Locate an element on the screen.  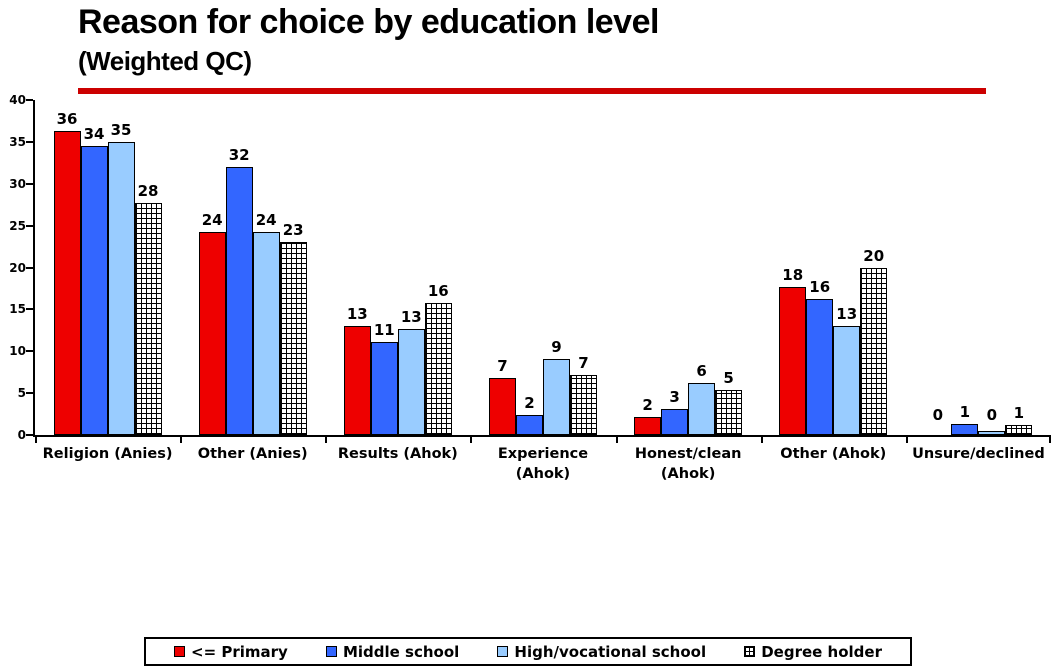
bar-value-label: 28 is located at coordinates (148, 191).